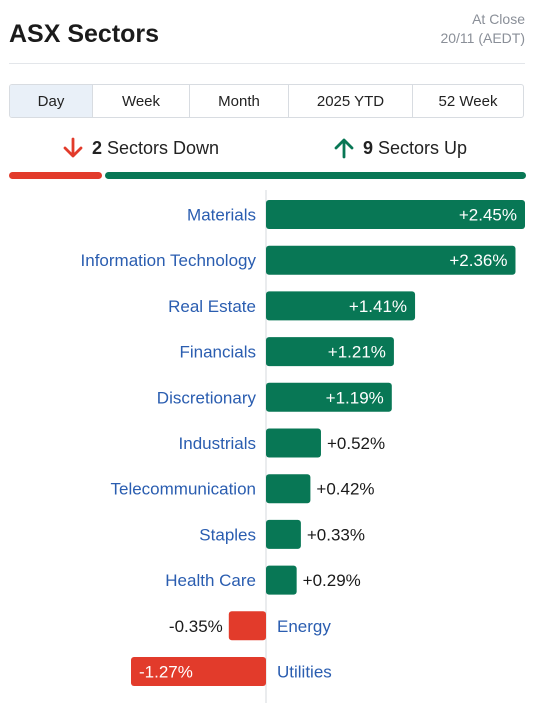 This screenshot has height=703, width=541. What do you see at coordinates (221, 215) in the screenshot?
I see `category-label-materials: Materials` at bounding box center [221, 215].